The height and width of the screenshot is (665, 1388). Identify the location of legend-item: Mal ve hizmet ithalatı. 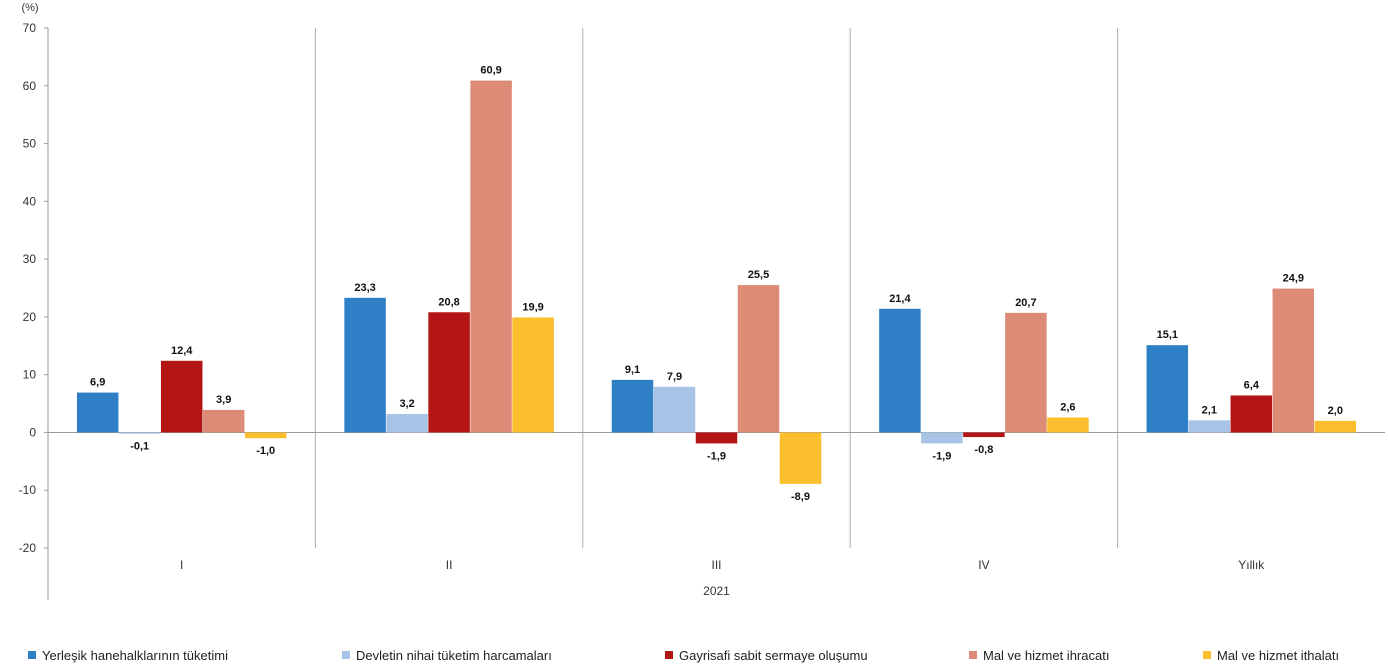
(1271, 655).